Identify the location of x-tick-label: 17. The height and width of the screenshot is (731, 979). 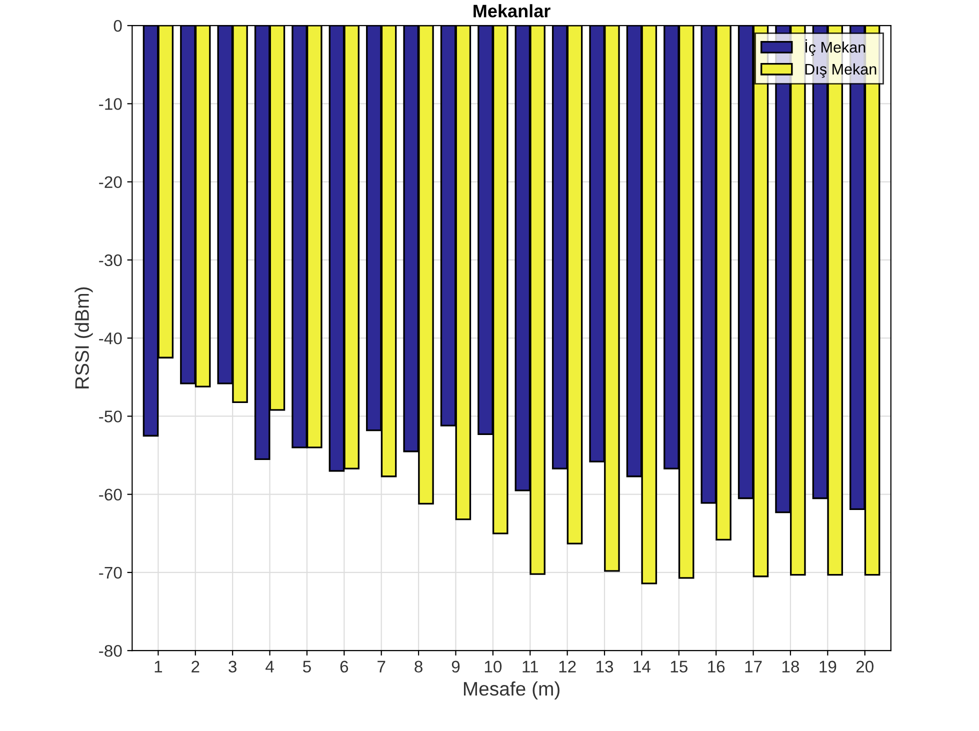
(753, 666).